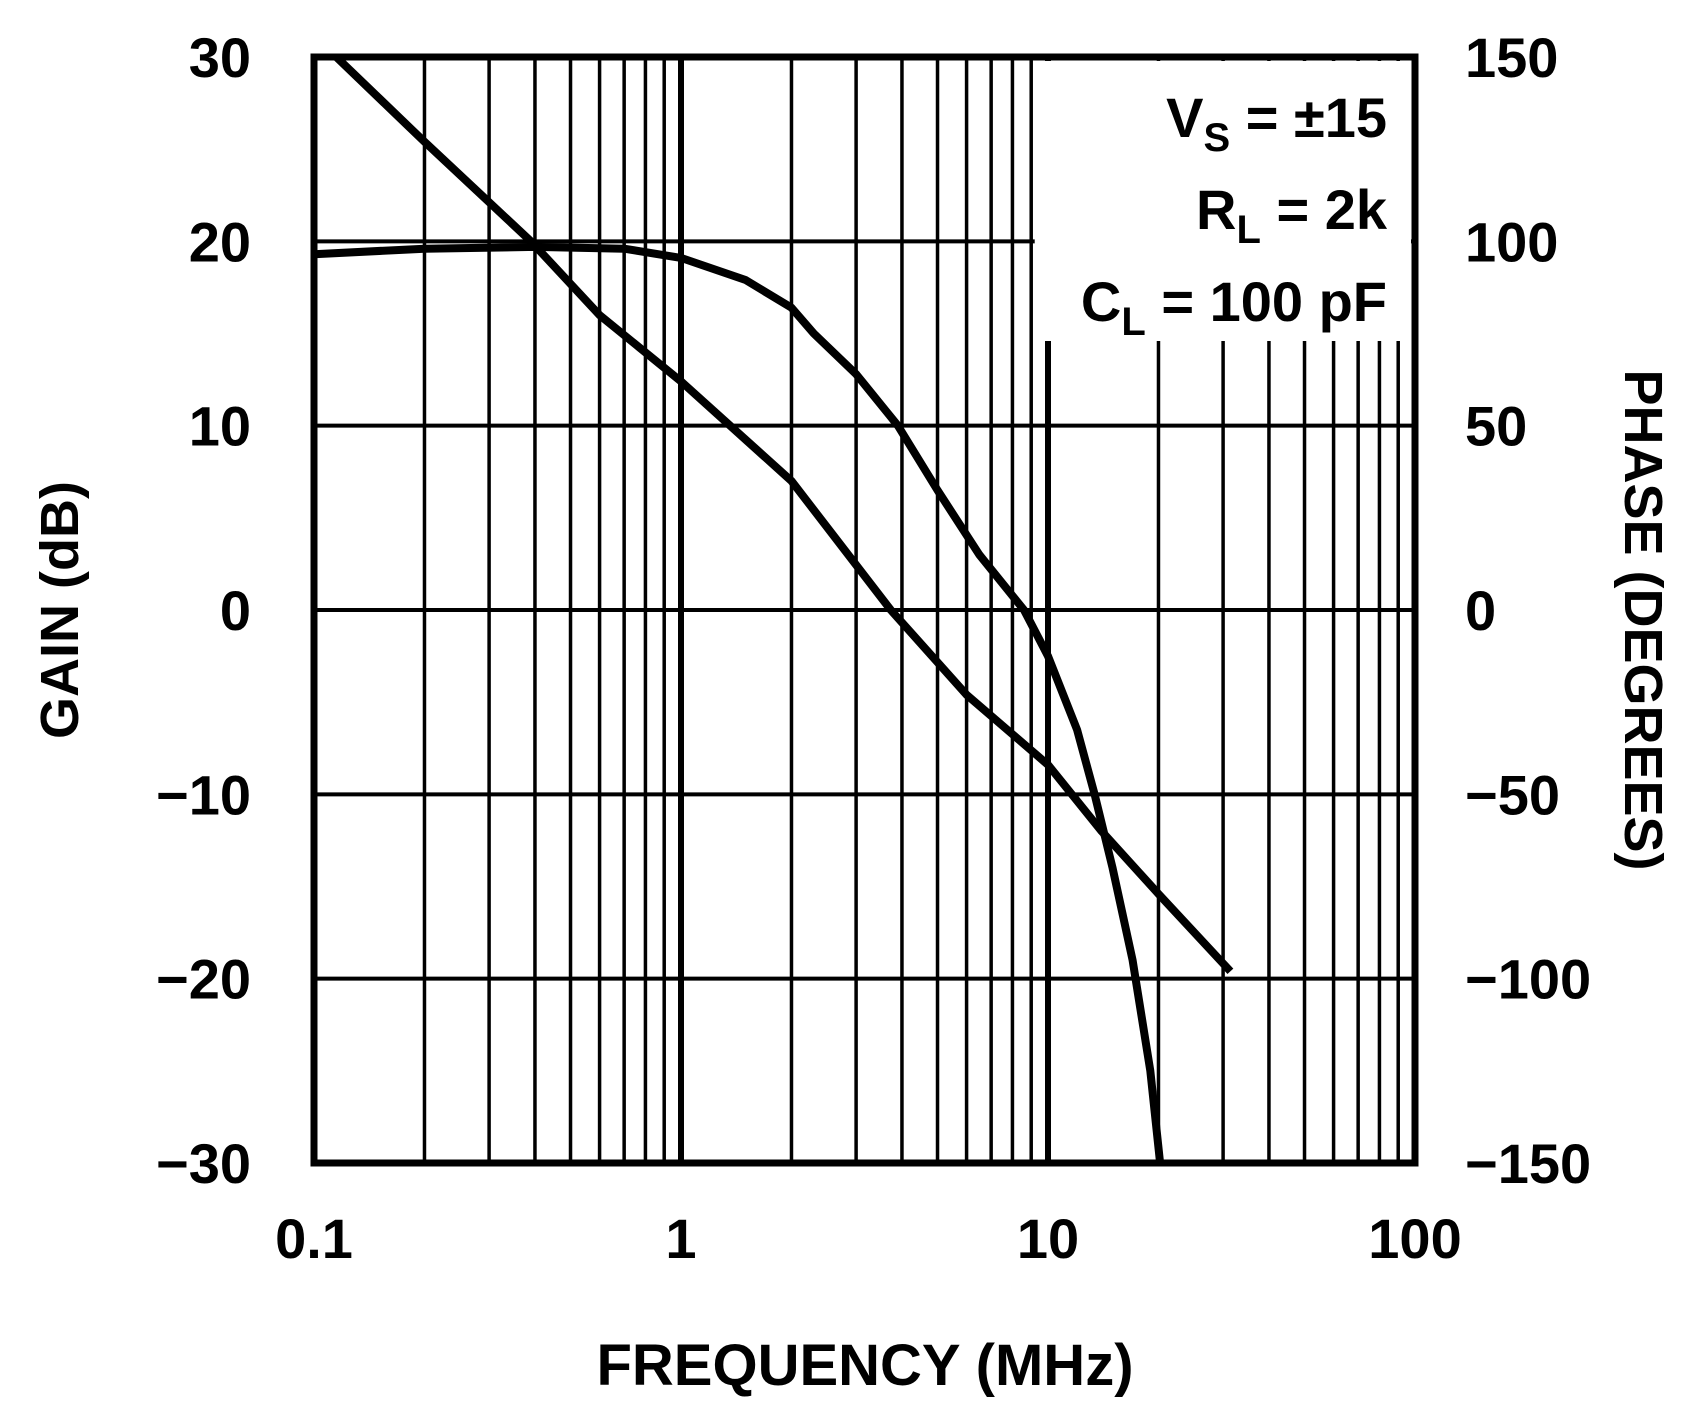 The width and height of the screenshot is (1697, 1422). I want to click on y-tick-label: −30, so click(203, 1163).